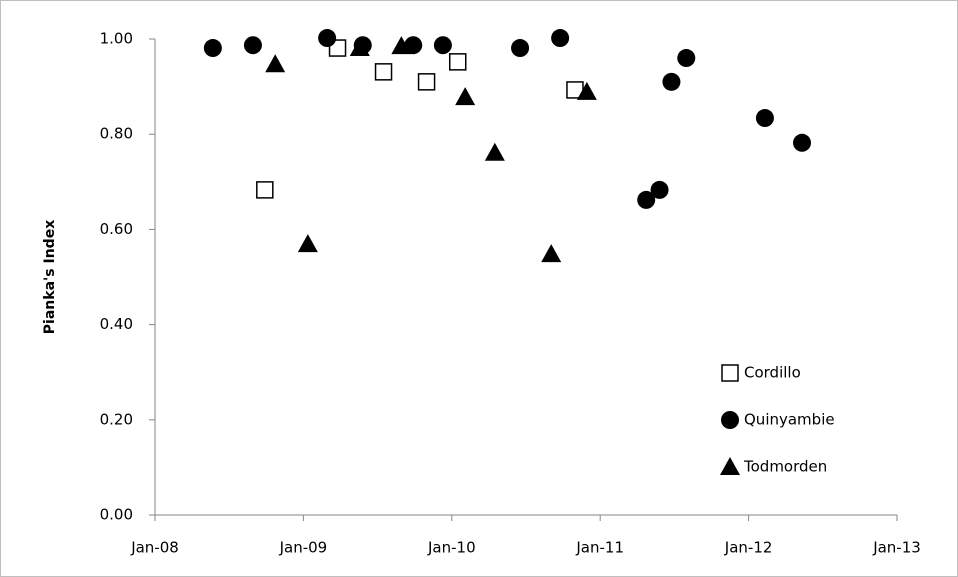 Image resolution: width=958 pixels, height=577 pixels. Describe the element at coordinates (50, 277) in the screenshot. I see `y-axis-title: Pianka's Index` at that location.